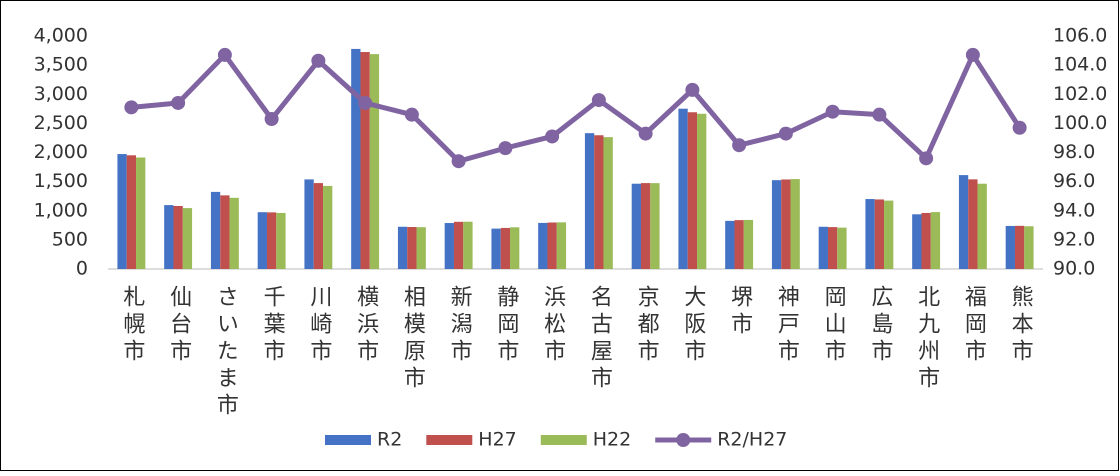 Image resolution: width=1120 pixels, height=476 pixels. I want to click on y2-tick-label: 90.0, so click(1074, 269).